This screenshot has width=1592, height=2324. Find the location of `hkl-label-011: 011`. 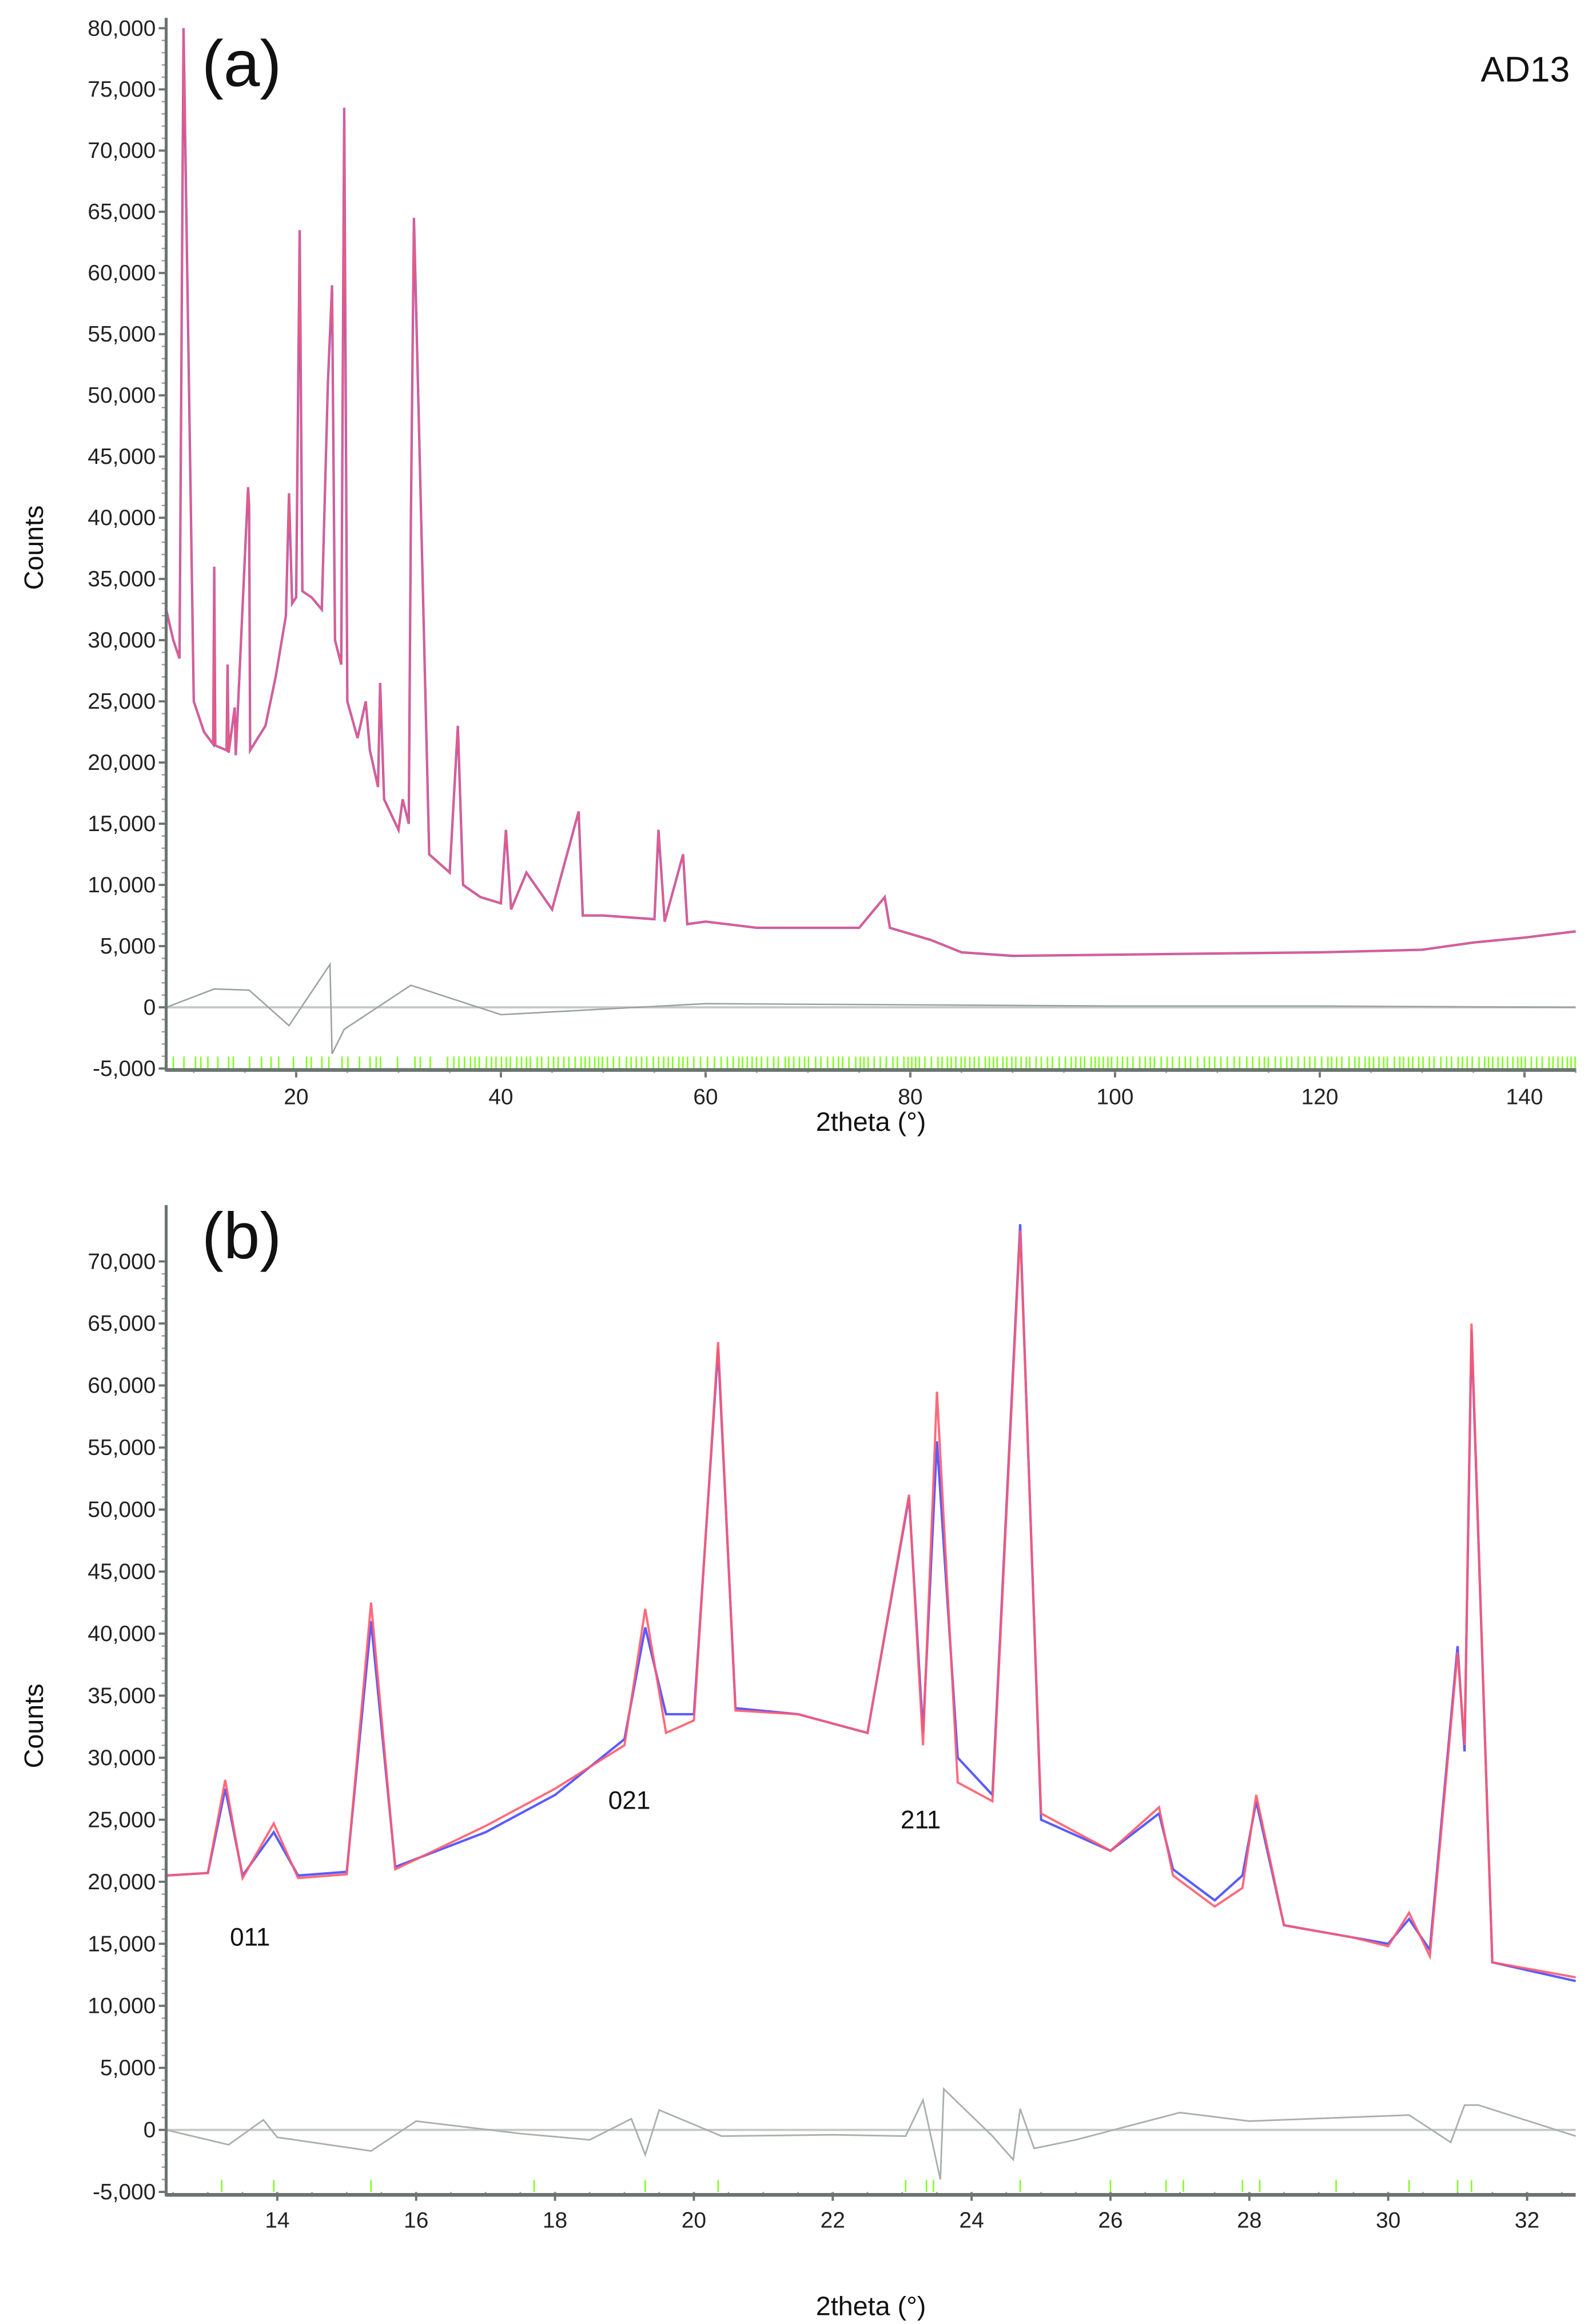

hkl-label-011: 011 is located at coordinates (250, 1937).